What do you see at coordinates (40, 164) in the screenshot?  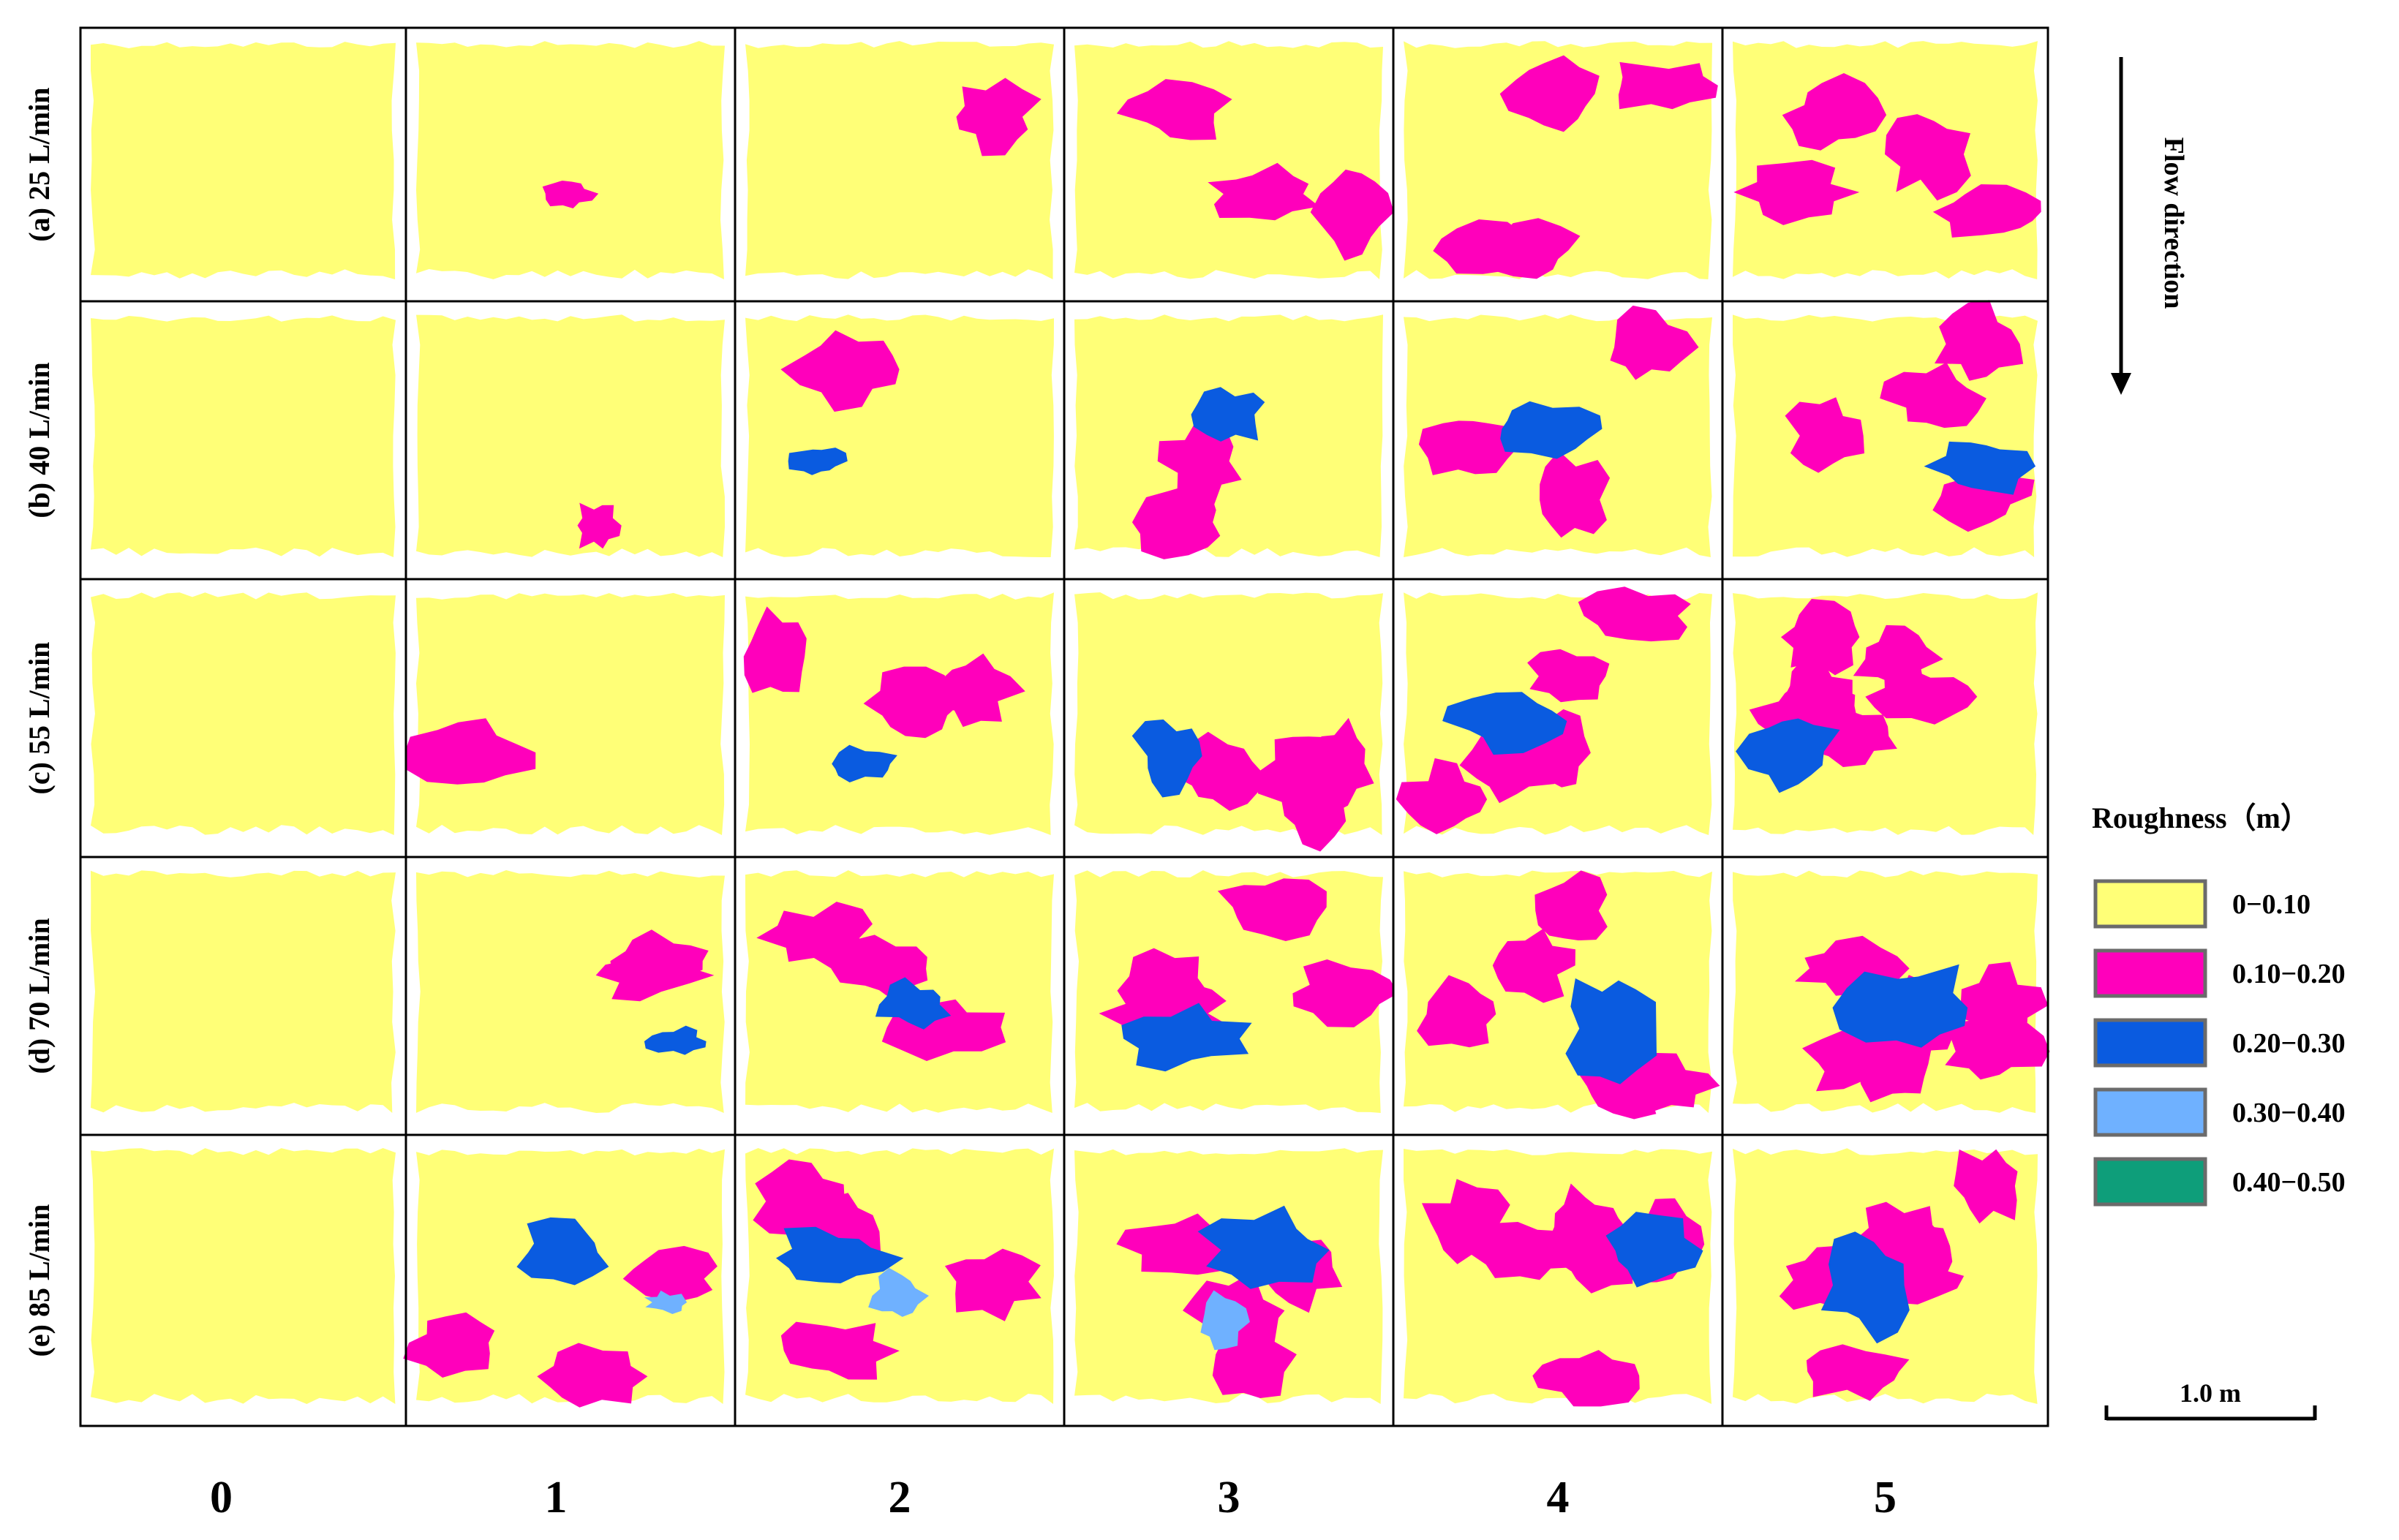 I see `row-label: (a) 25 L/min` at bounding box center [40, 164].